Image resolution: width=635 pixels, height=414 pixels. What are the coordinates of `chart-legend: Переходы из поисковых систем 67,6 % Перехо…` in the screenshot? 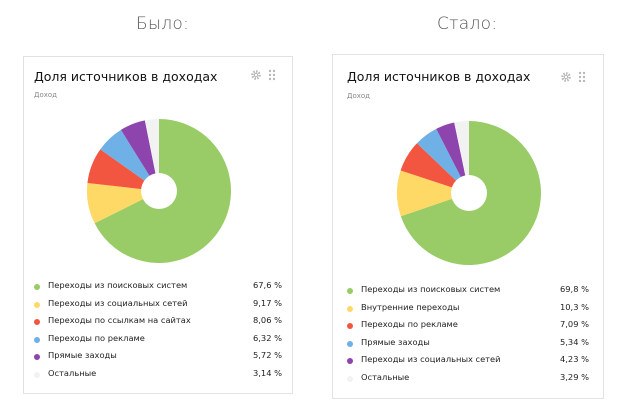 It's located at (158, 331).